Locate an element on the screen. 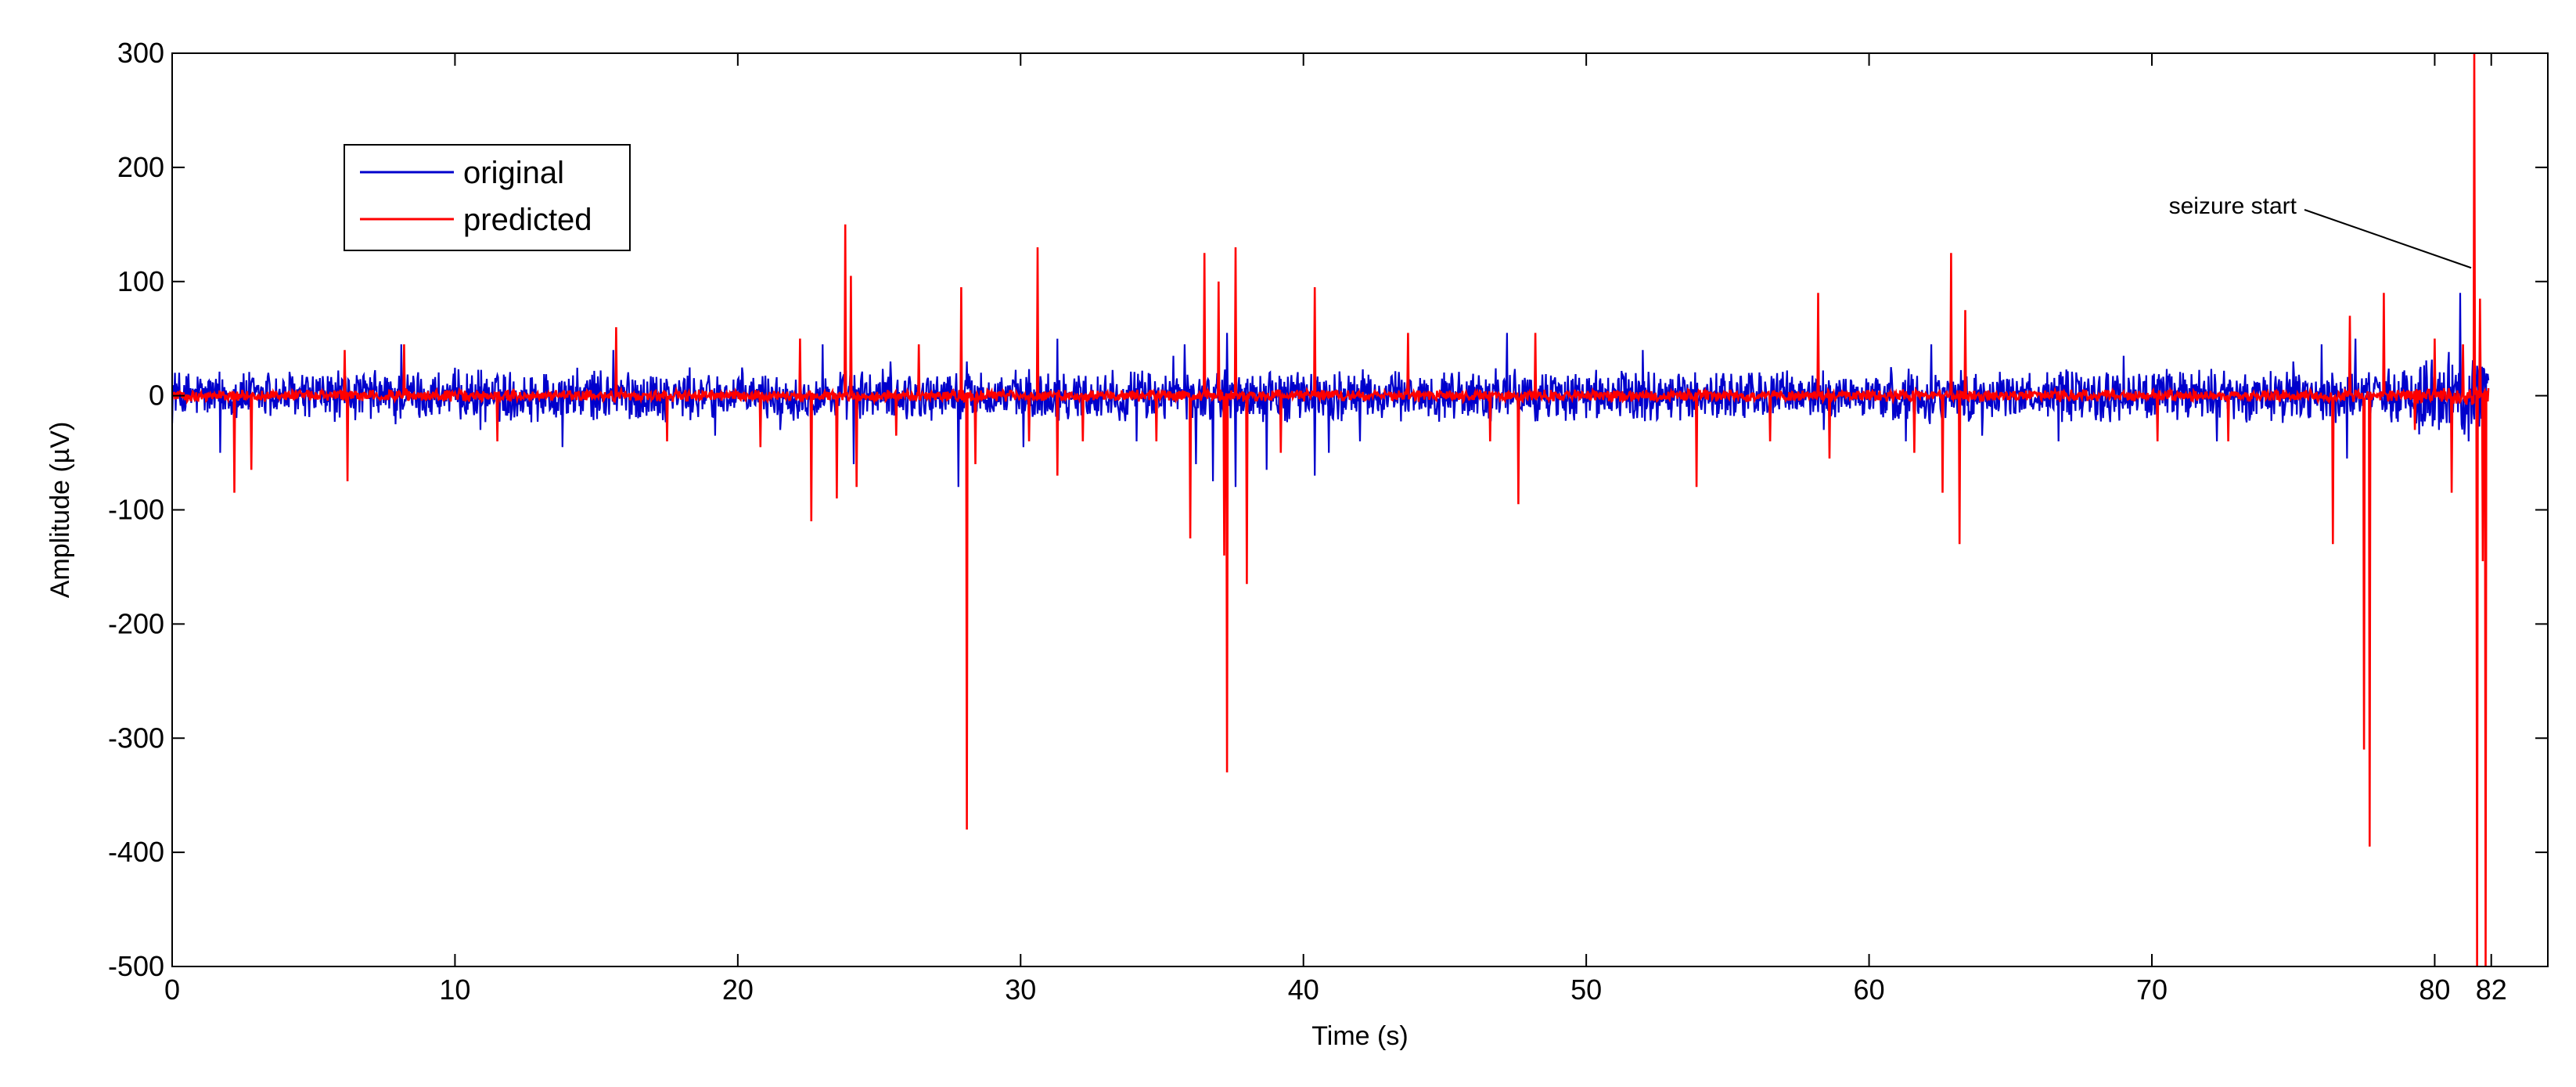  x-tick-label: 0 is located at coordinates (172, 990).